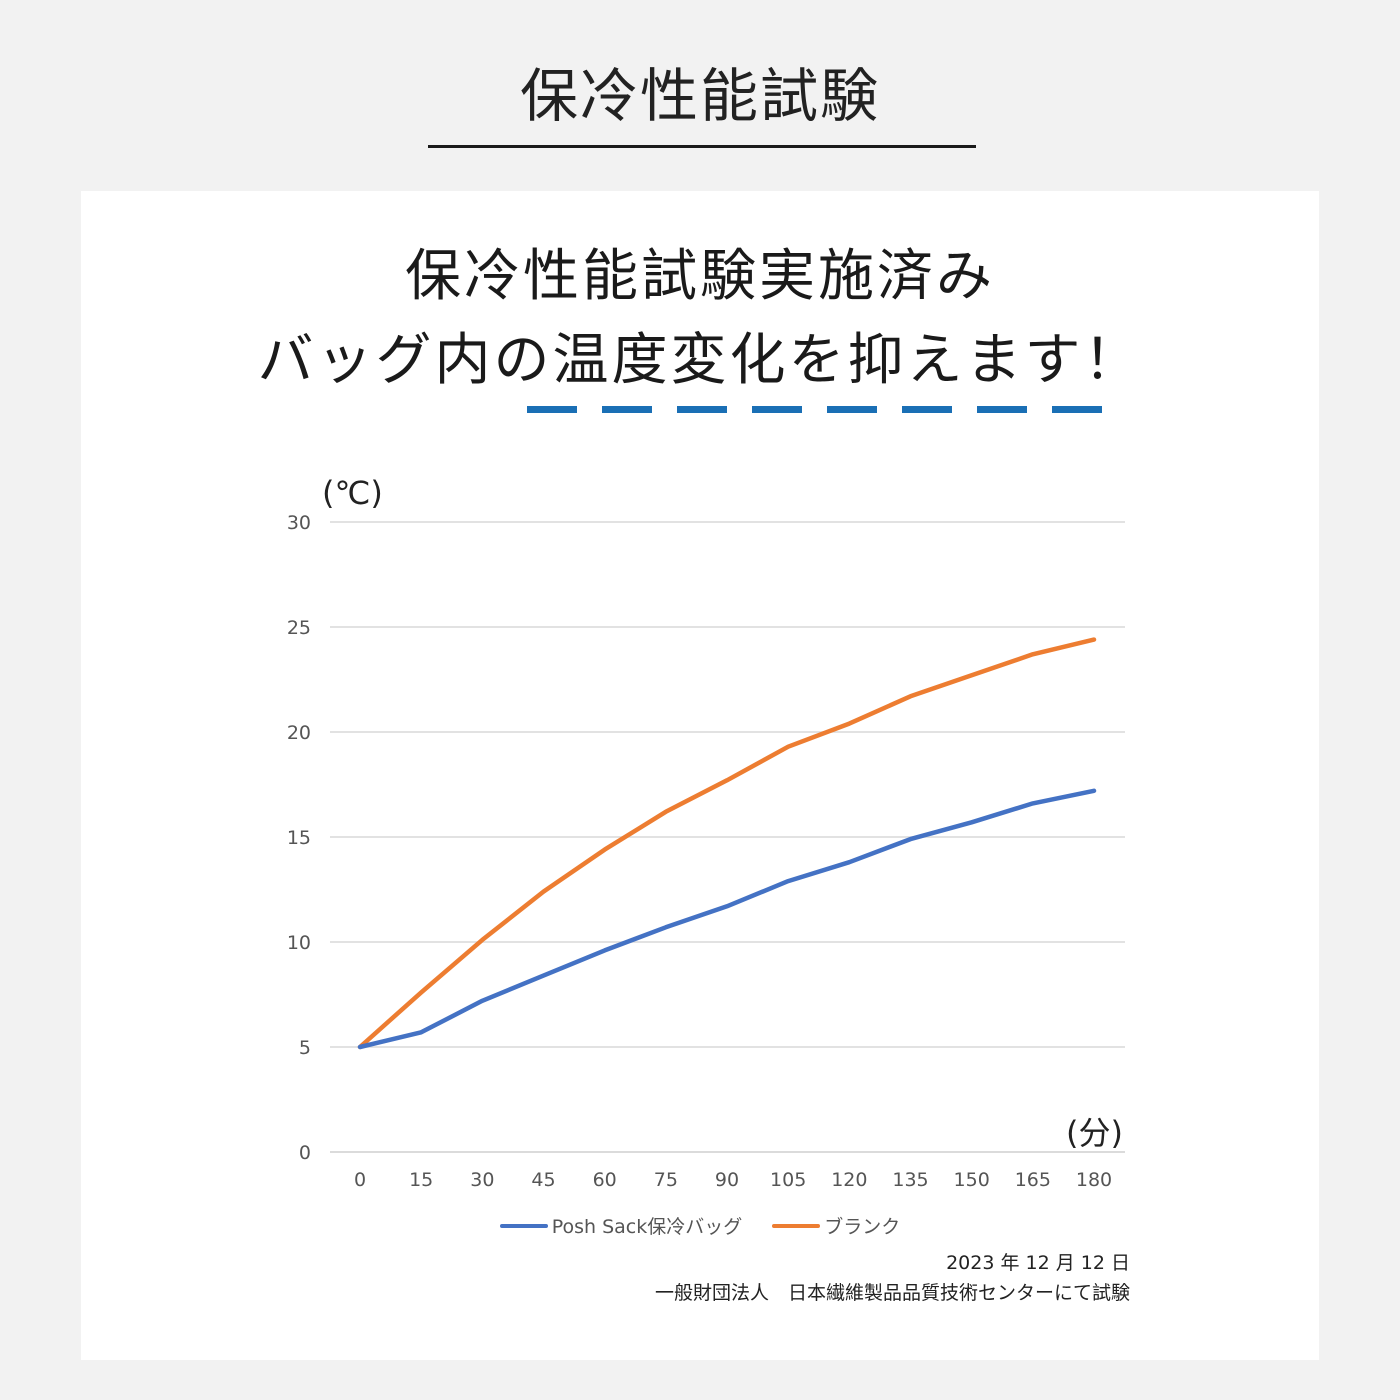 This screenshot has width=1400, height=1400. What do you see at coordinates (910, 1180) in the screenshot?
I see `x-tick-label: 135` at bounding box center [910, 1180].